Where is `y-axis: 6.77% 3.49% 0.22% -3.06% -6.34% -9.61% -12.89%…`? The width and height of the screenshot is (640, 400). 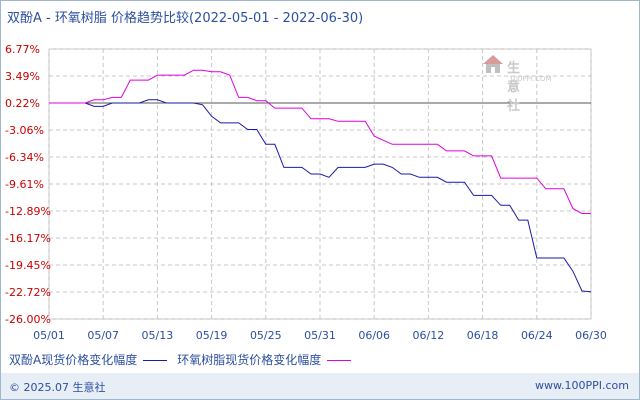
y-axis: 6.77% 3.49% 0.22% -3.06% -6.34% -9.61% -12.89%… is located at coordinates (28, 184).